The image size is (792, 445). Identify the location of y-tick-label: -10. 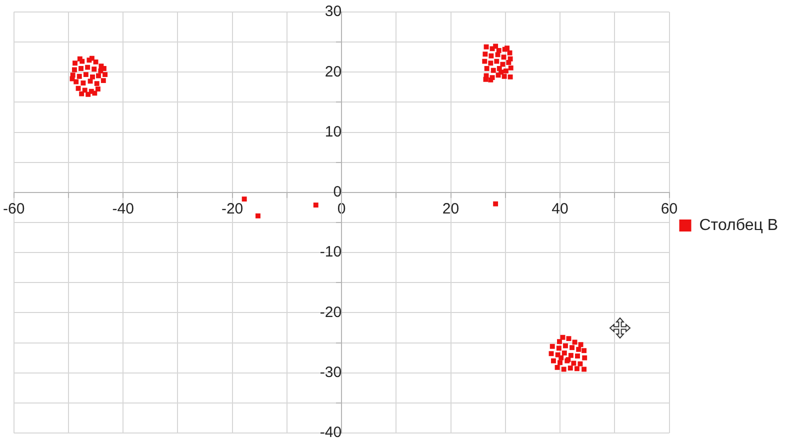
(331, 252).